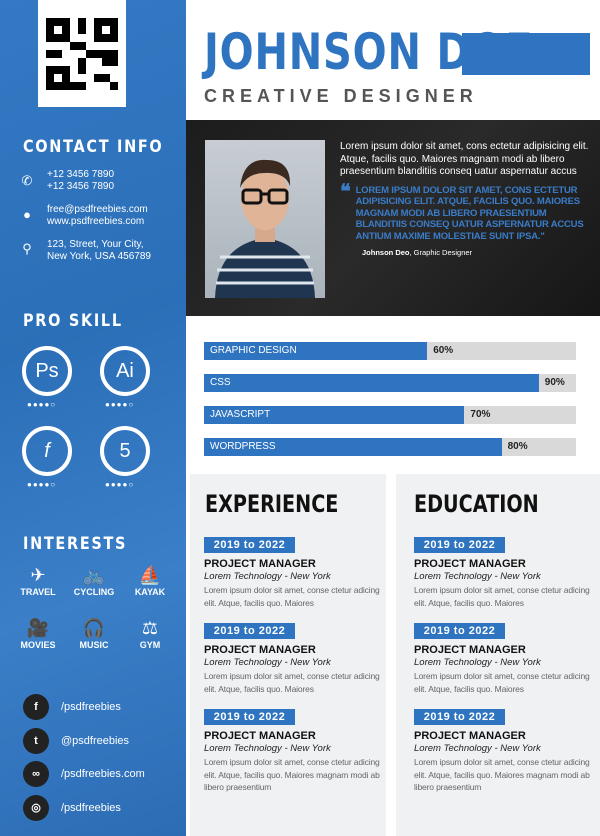 This screenshot has width=600, height=836. What do you see at coordinates (353, 447) in the screenshot?
I see `skill-bar-fill: WORDPRESS` at bounding box center [353, 447].